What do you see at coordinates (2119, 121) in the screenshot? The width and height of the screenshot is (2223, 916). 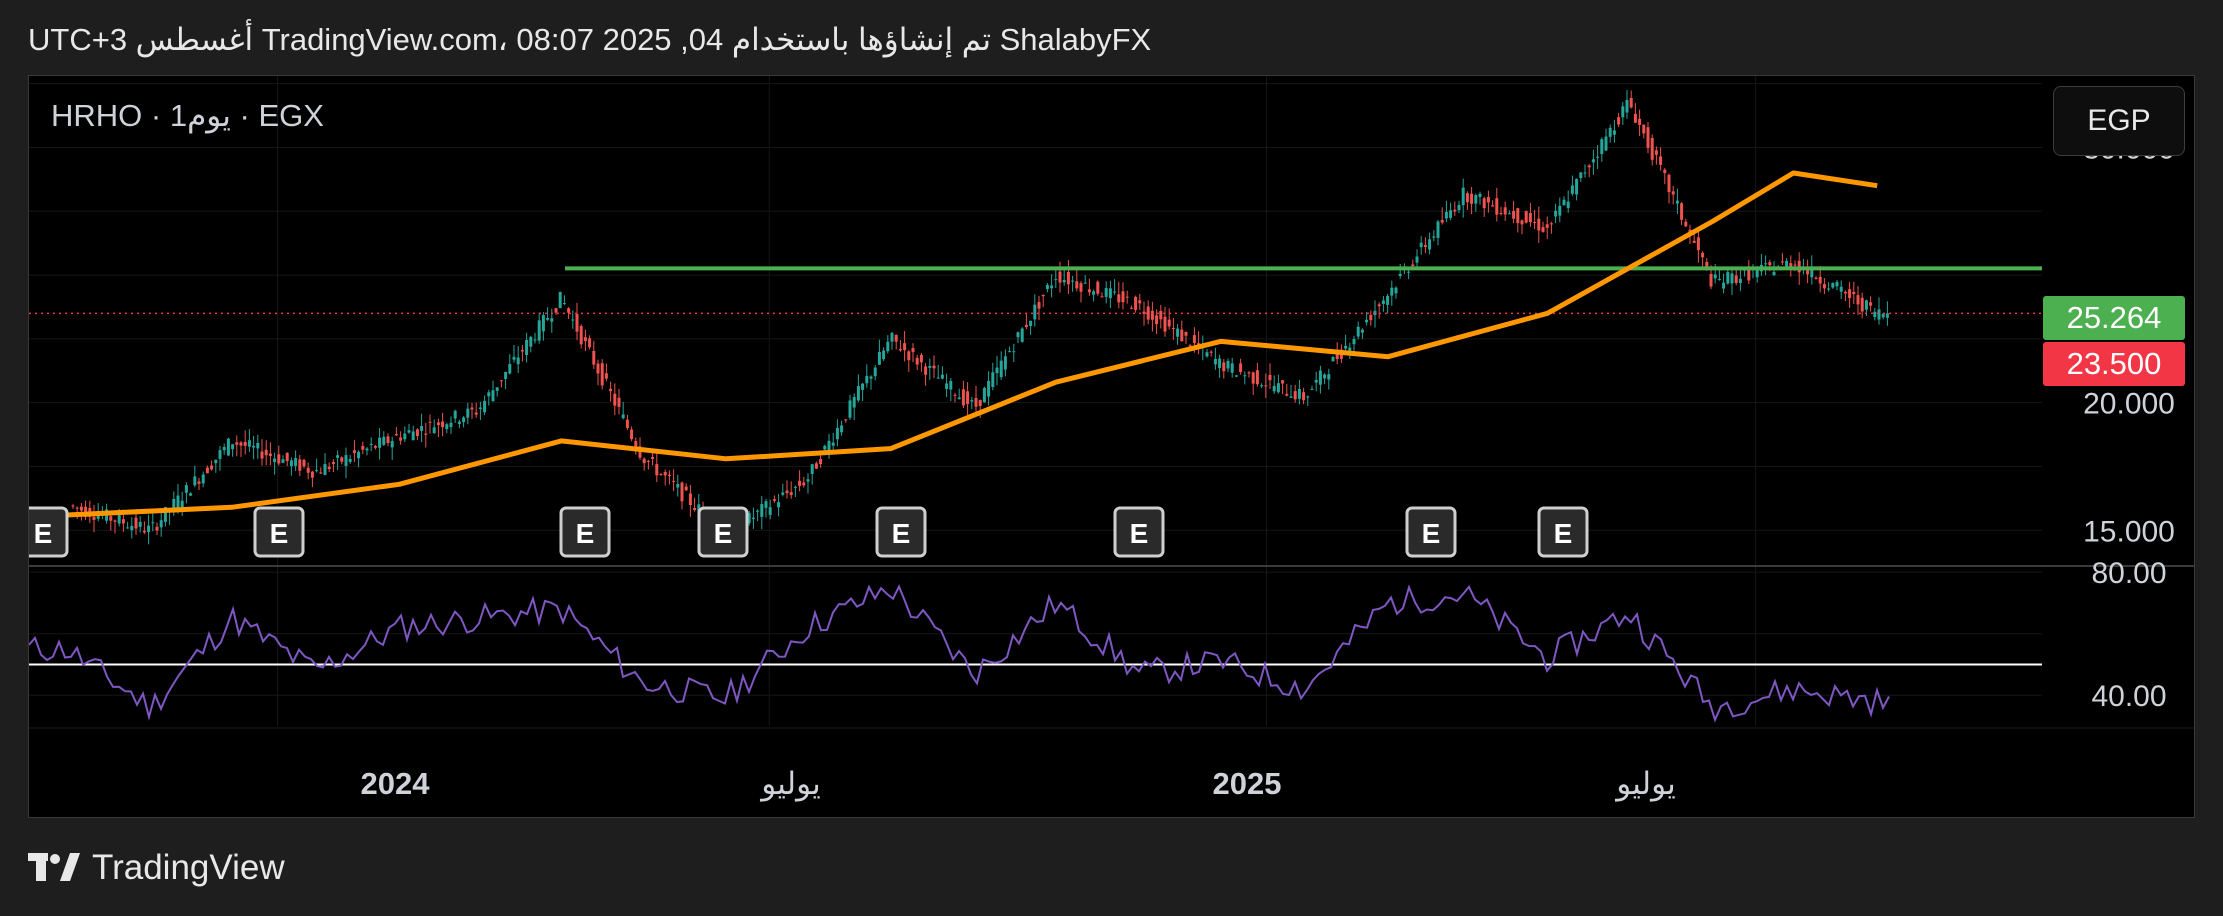 I see `currency-button: EGP` at bounding box center [2119, 121].